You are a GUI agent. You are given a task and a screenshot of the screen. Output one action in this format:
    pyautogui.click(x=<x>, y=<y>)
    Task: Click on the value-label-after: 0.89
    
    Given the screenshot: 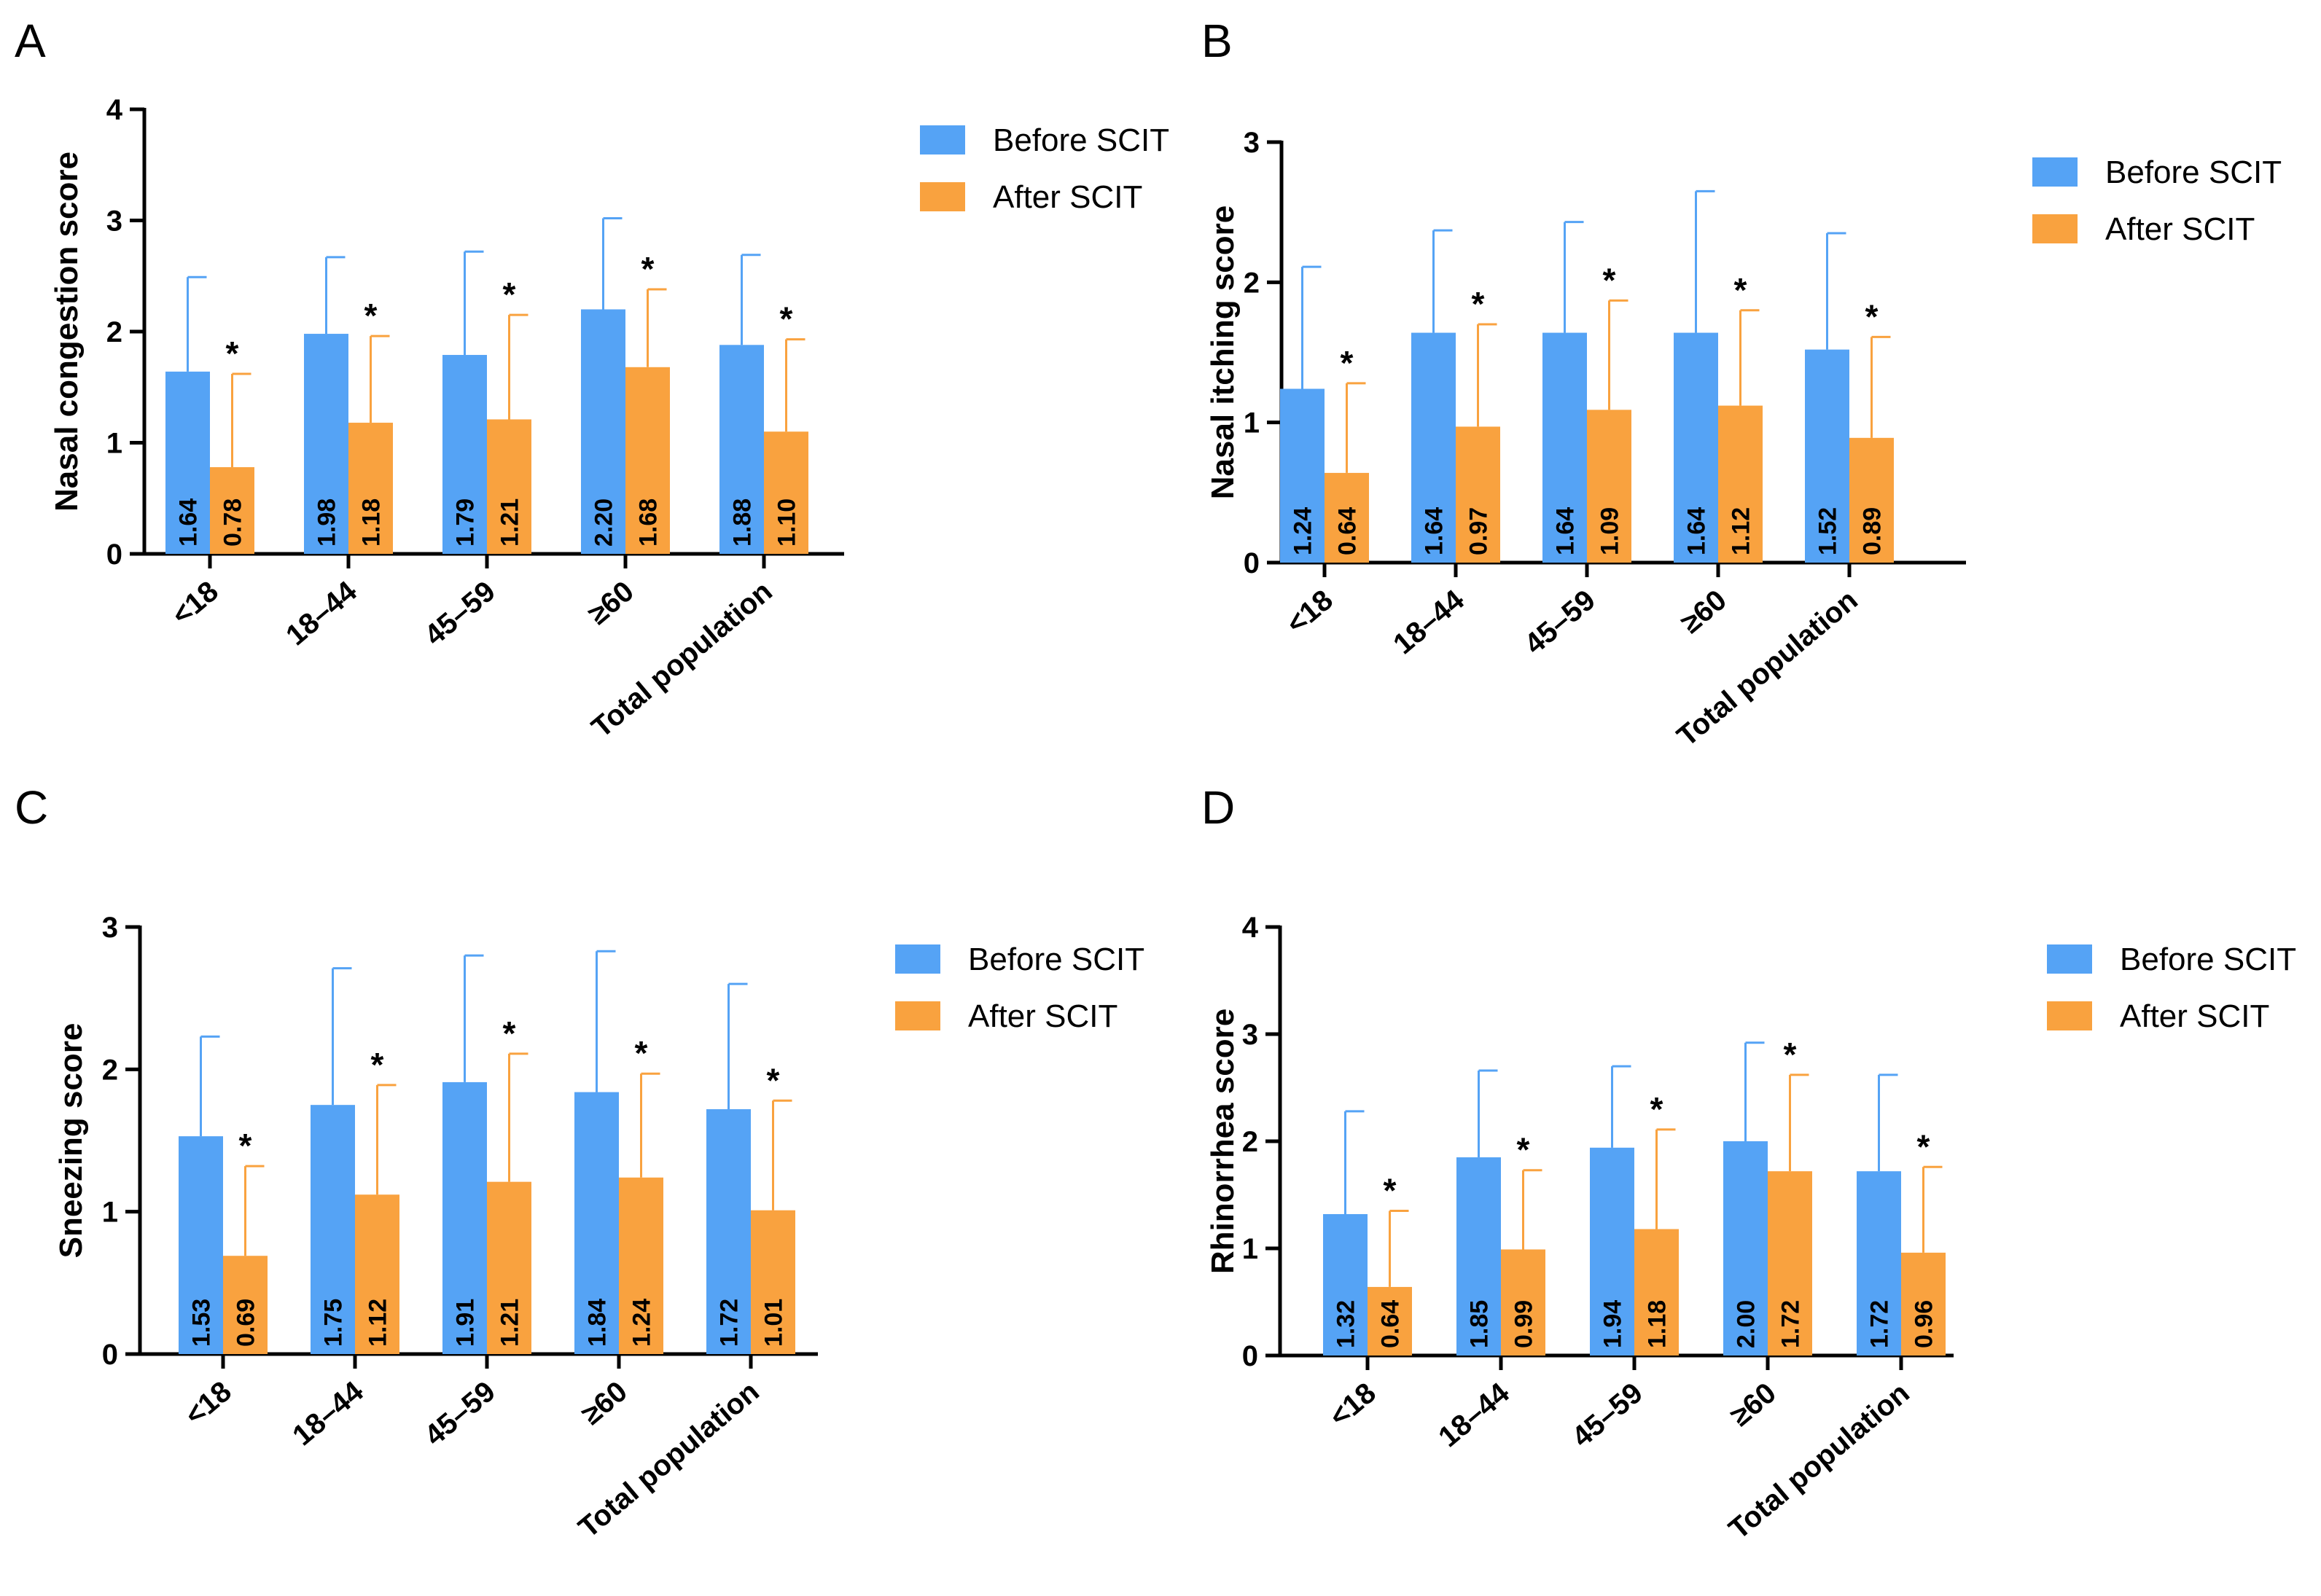 What is the action you would take?
    pyautogui.click(x=1873, y=531)
    